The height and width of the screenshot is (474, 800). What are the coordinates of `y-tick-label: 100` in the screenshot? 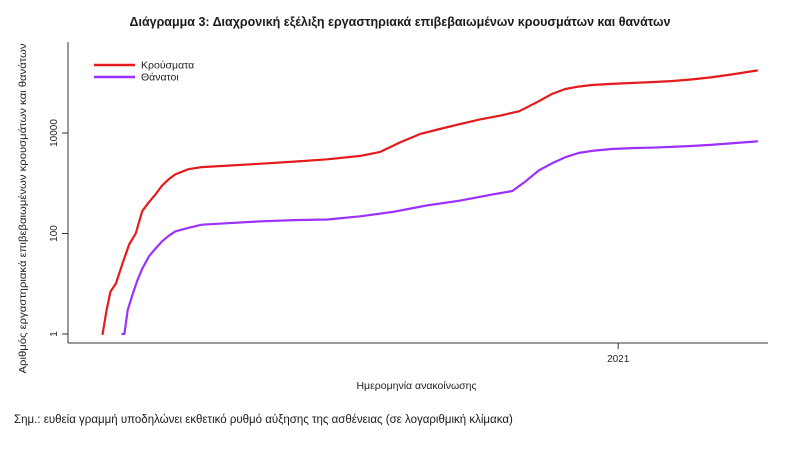 It's located at (54, 233).